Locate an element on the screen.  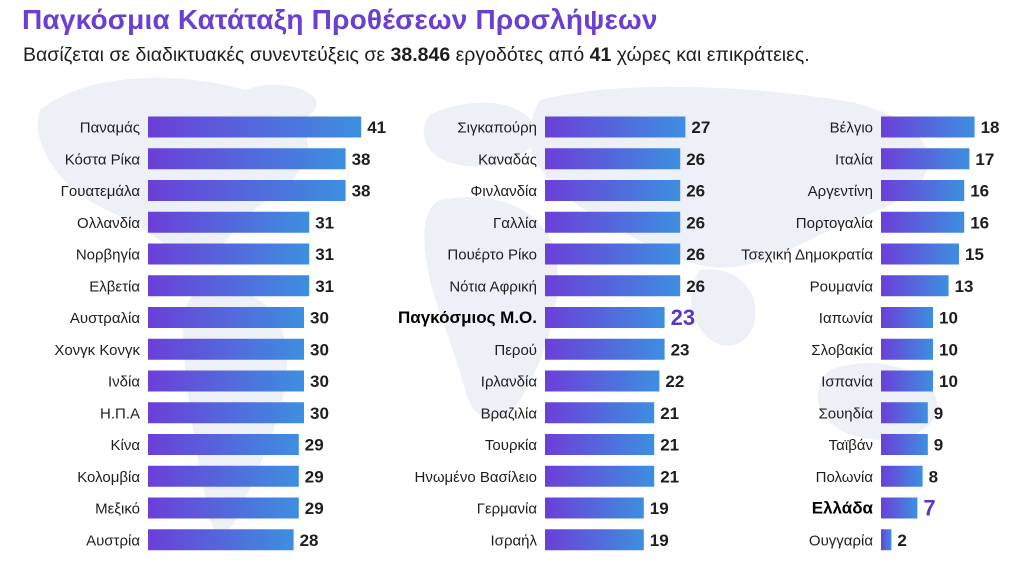
bar-value-label: 13 is located at coordinates (964, 286).